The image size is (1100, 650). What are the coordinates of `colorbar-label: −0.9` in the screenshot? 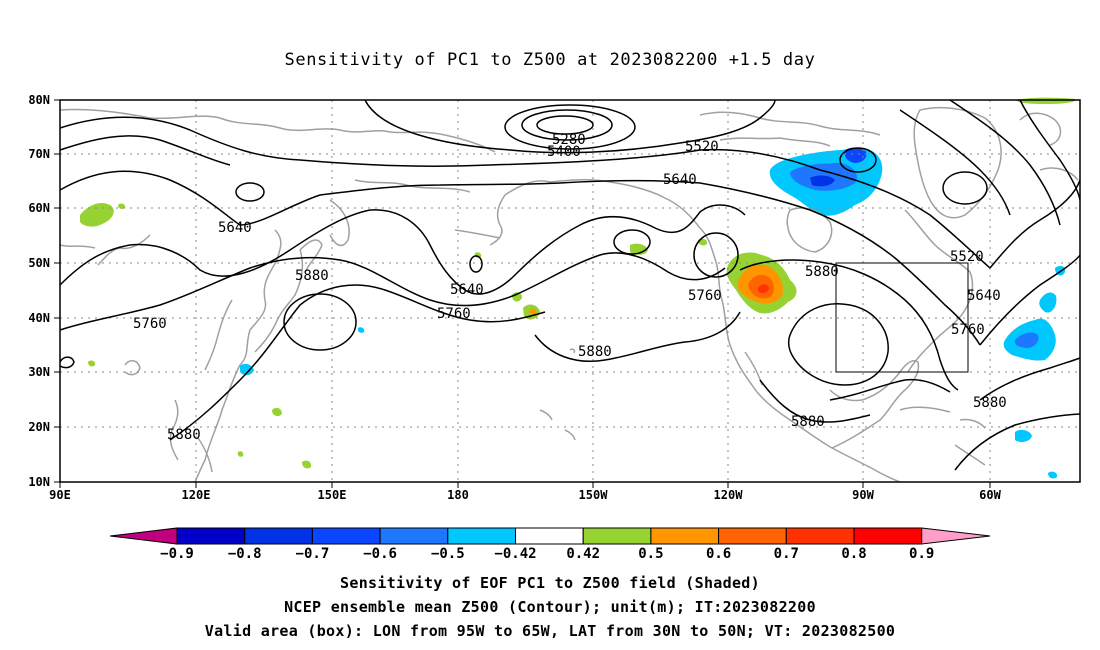 It's located at (177, 554).